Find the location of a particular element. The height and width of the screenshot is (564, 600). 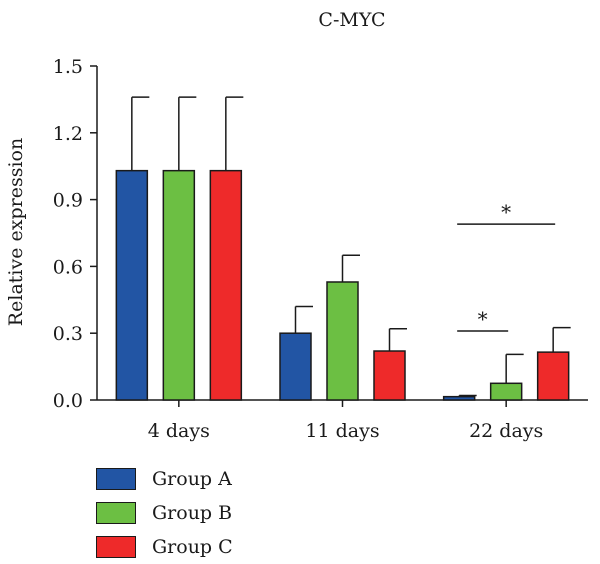

legend-item-group-a: Group A is located at coordinates (164, 479).